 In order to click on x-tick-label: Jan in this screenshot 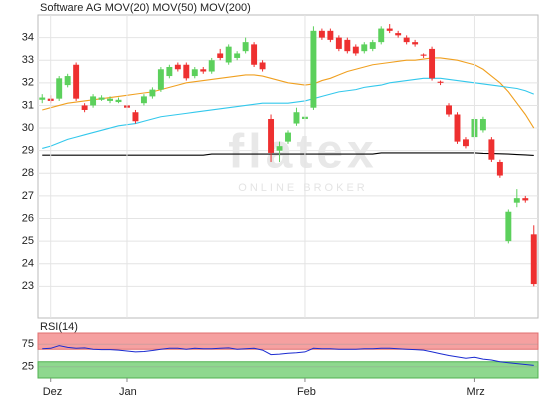, I will do `click(128, 392)`.